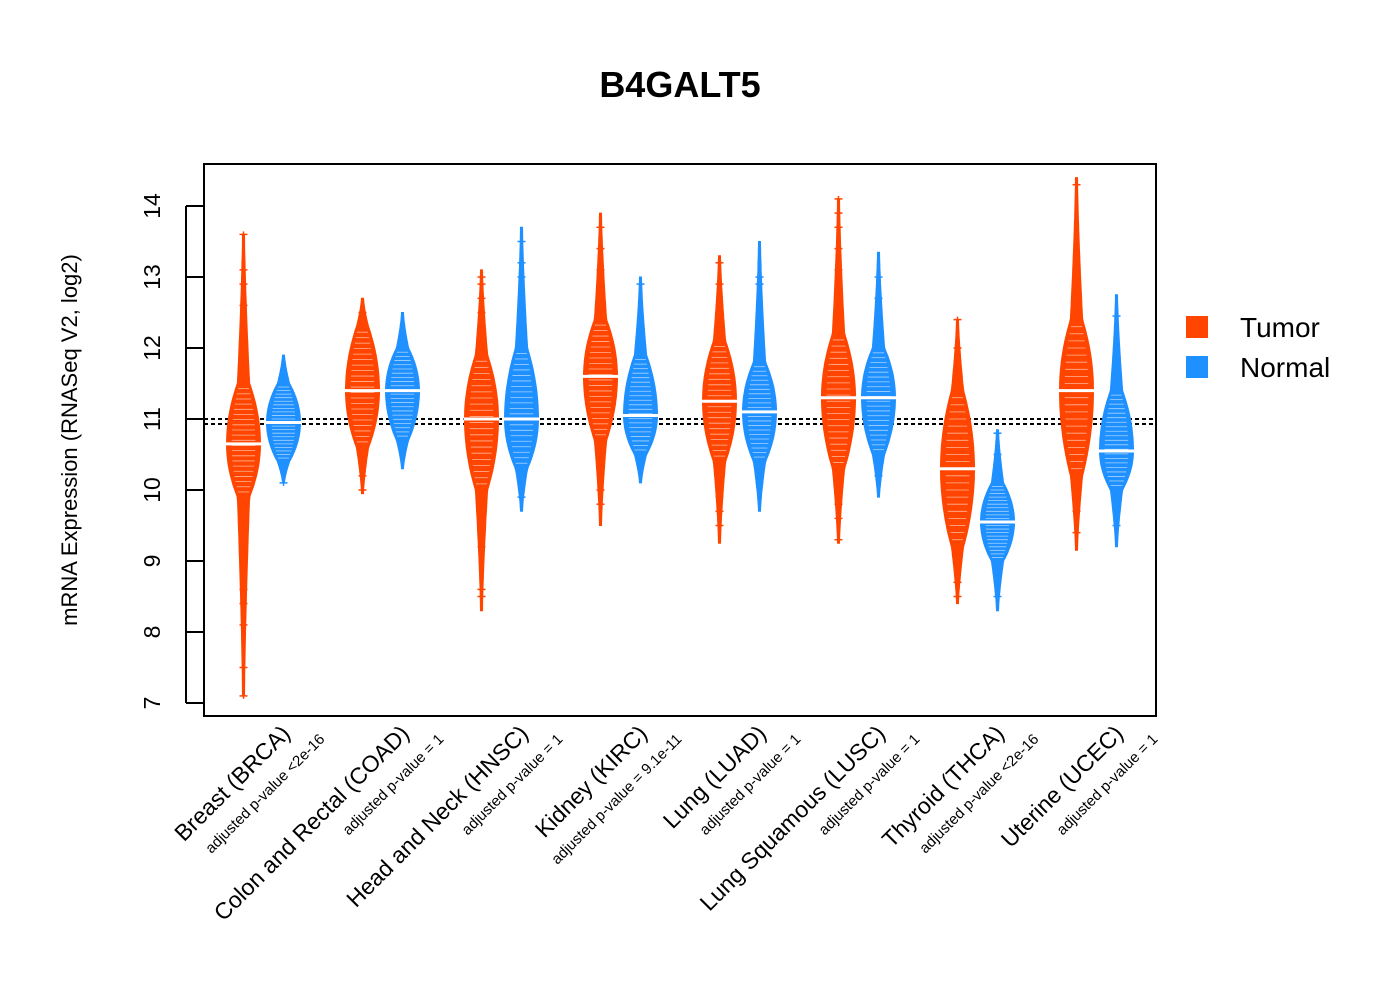  What do you see at coordinates (1285, 367) in the screenshot?
I see `legend-label-normal: Normal` at bounding box center [1285, 367].